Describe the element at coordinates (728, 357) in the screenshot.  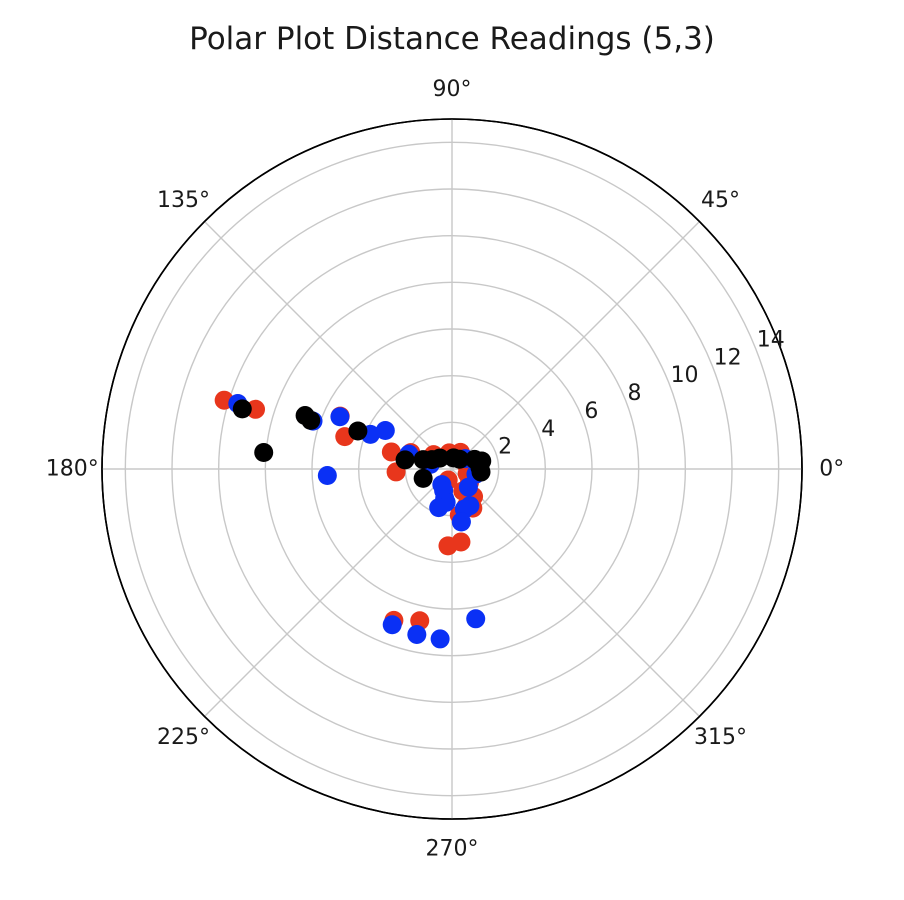
I see `r-tick-label: 12` at that location.